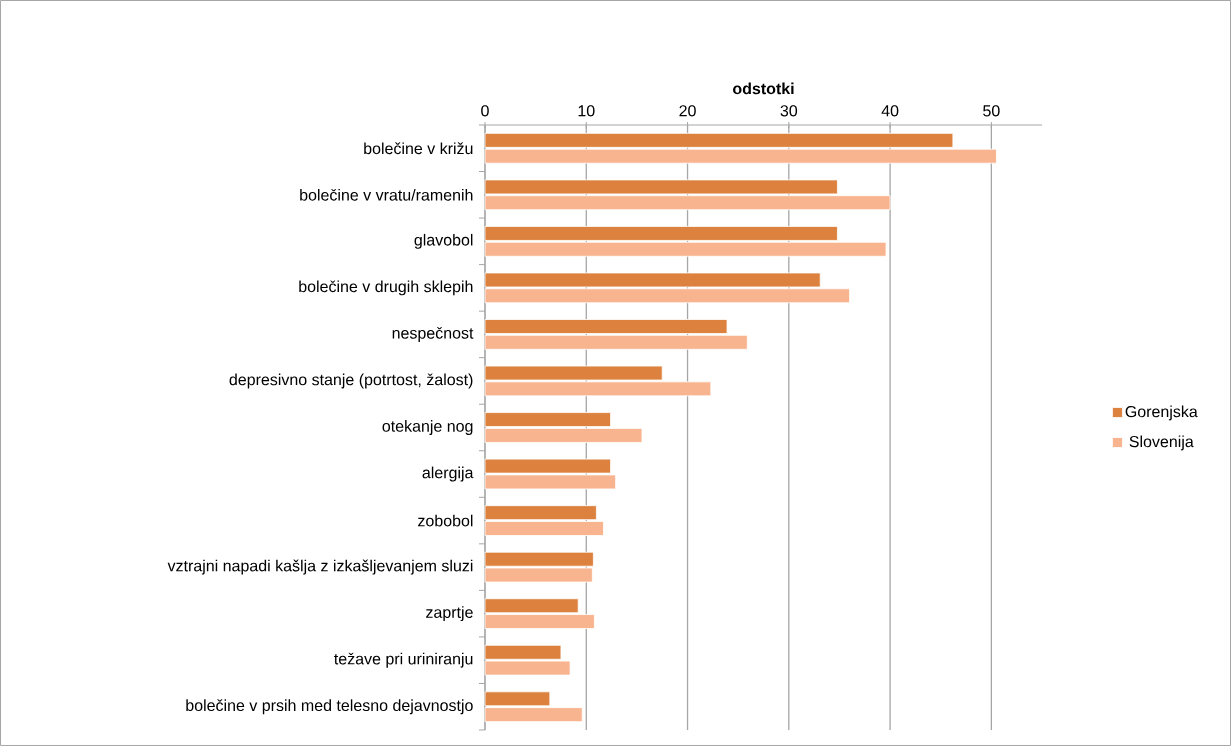 This screenshot has height=746, width=1231. I want to click on y-tick-label: nespečnost, so click(433, 334).